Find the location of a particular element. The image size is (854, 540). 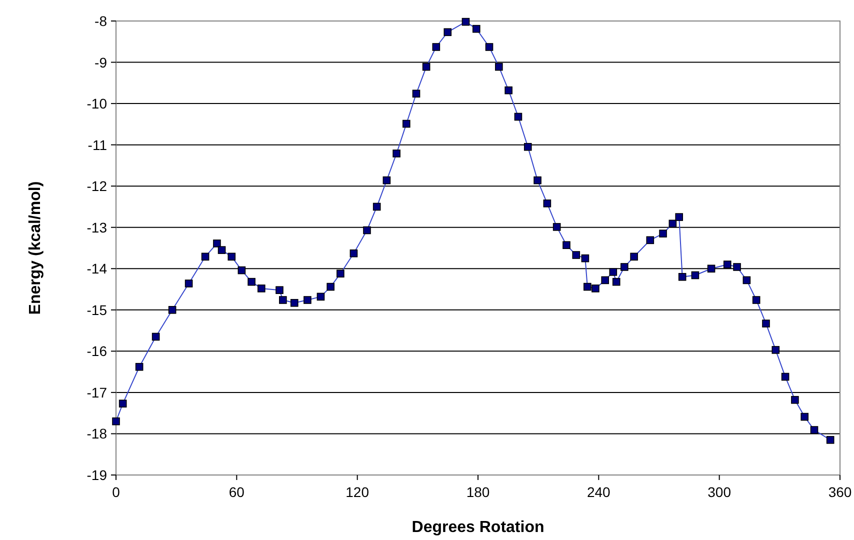

y-tick-label: -8 is located at coordinates (101, 21).